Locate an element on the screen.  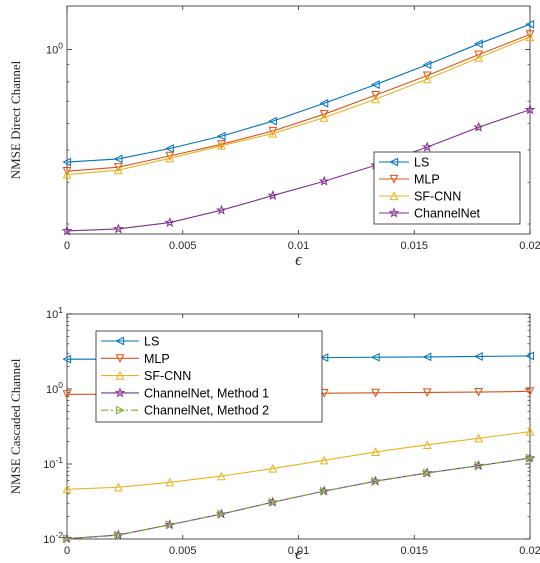
legend-box is located at coordinates (209, 376).